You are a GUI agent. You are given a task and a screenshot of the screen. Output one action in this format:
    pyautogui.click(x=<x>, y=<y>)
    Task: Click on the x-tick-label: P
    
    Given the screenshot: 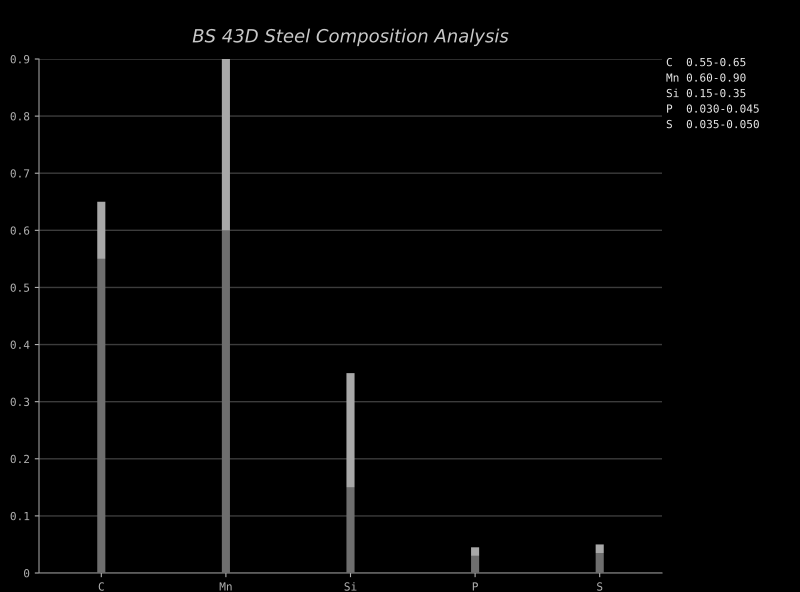 What is the action you would take?
    pyautogui.click(x=475, y=586)
    